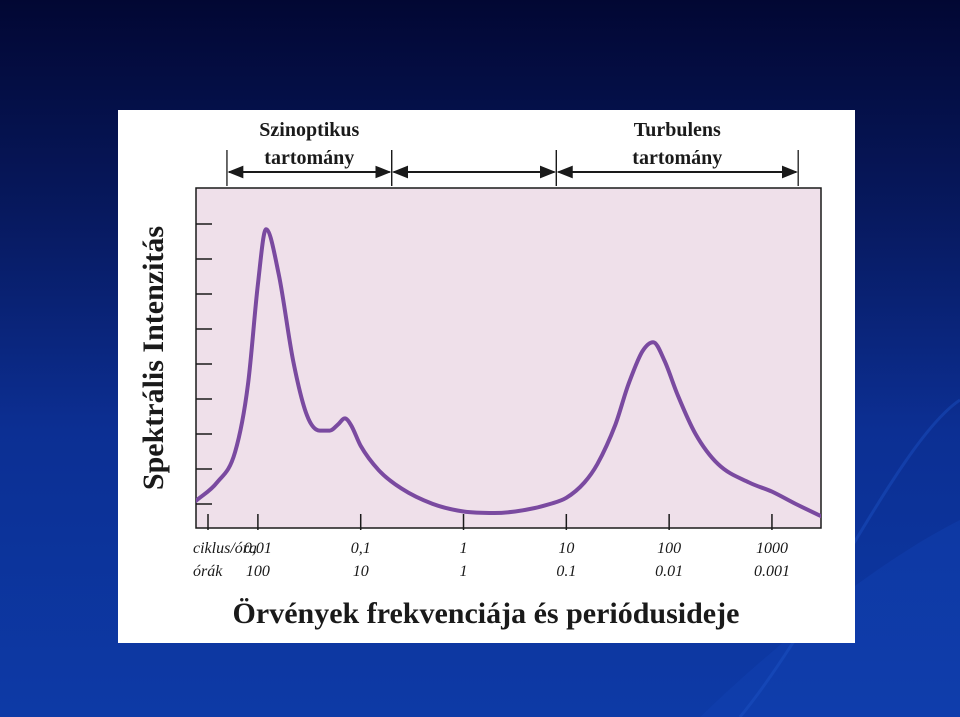  Describe the element at coordinates (772, 571) in the screenshot. I see `x-tick-label: 0.001` at that location.